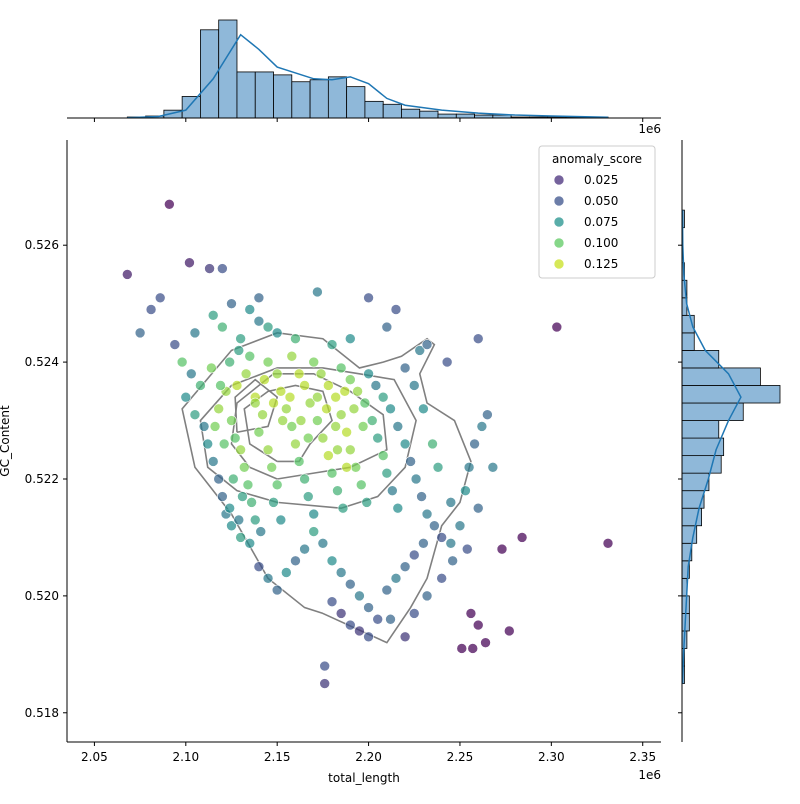 The width and height of the screenshot is (800, 804). Describe the element at coordinates (277, 757) in the screenshot. I see `x-tick-label: 2.15` at that location.